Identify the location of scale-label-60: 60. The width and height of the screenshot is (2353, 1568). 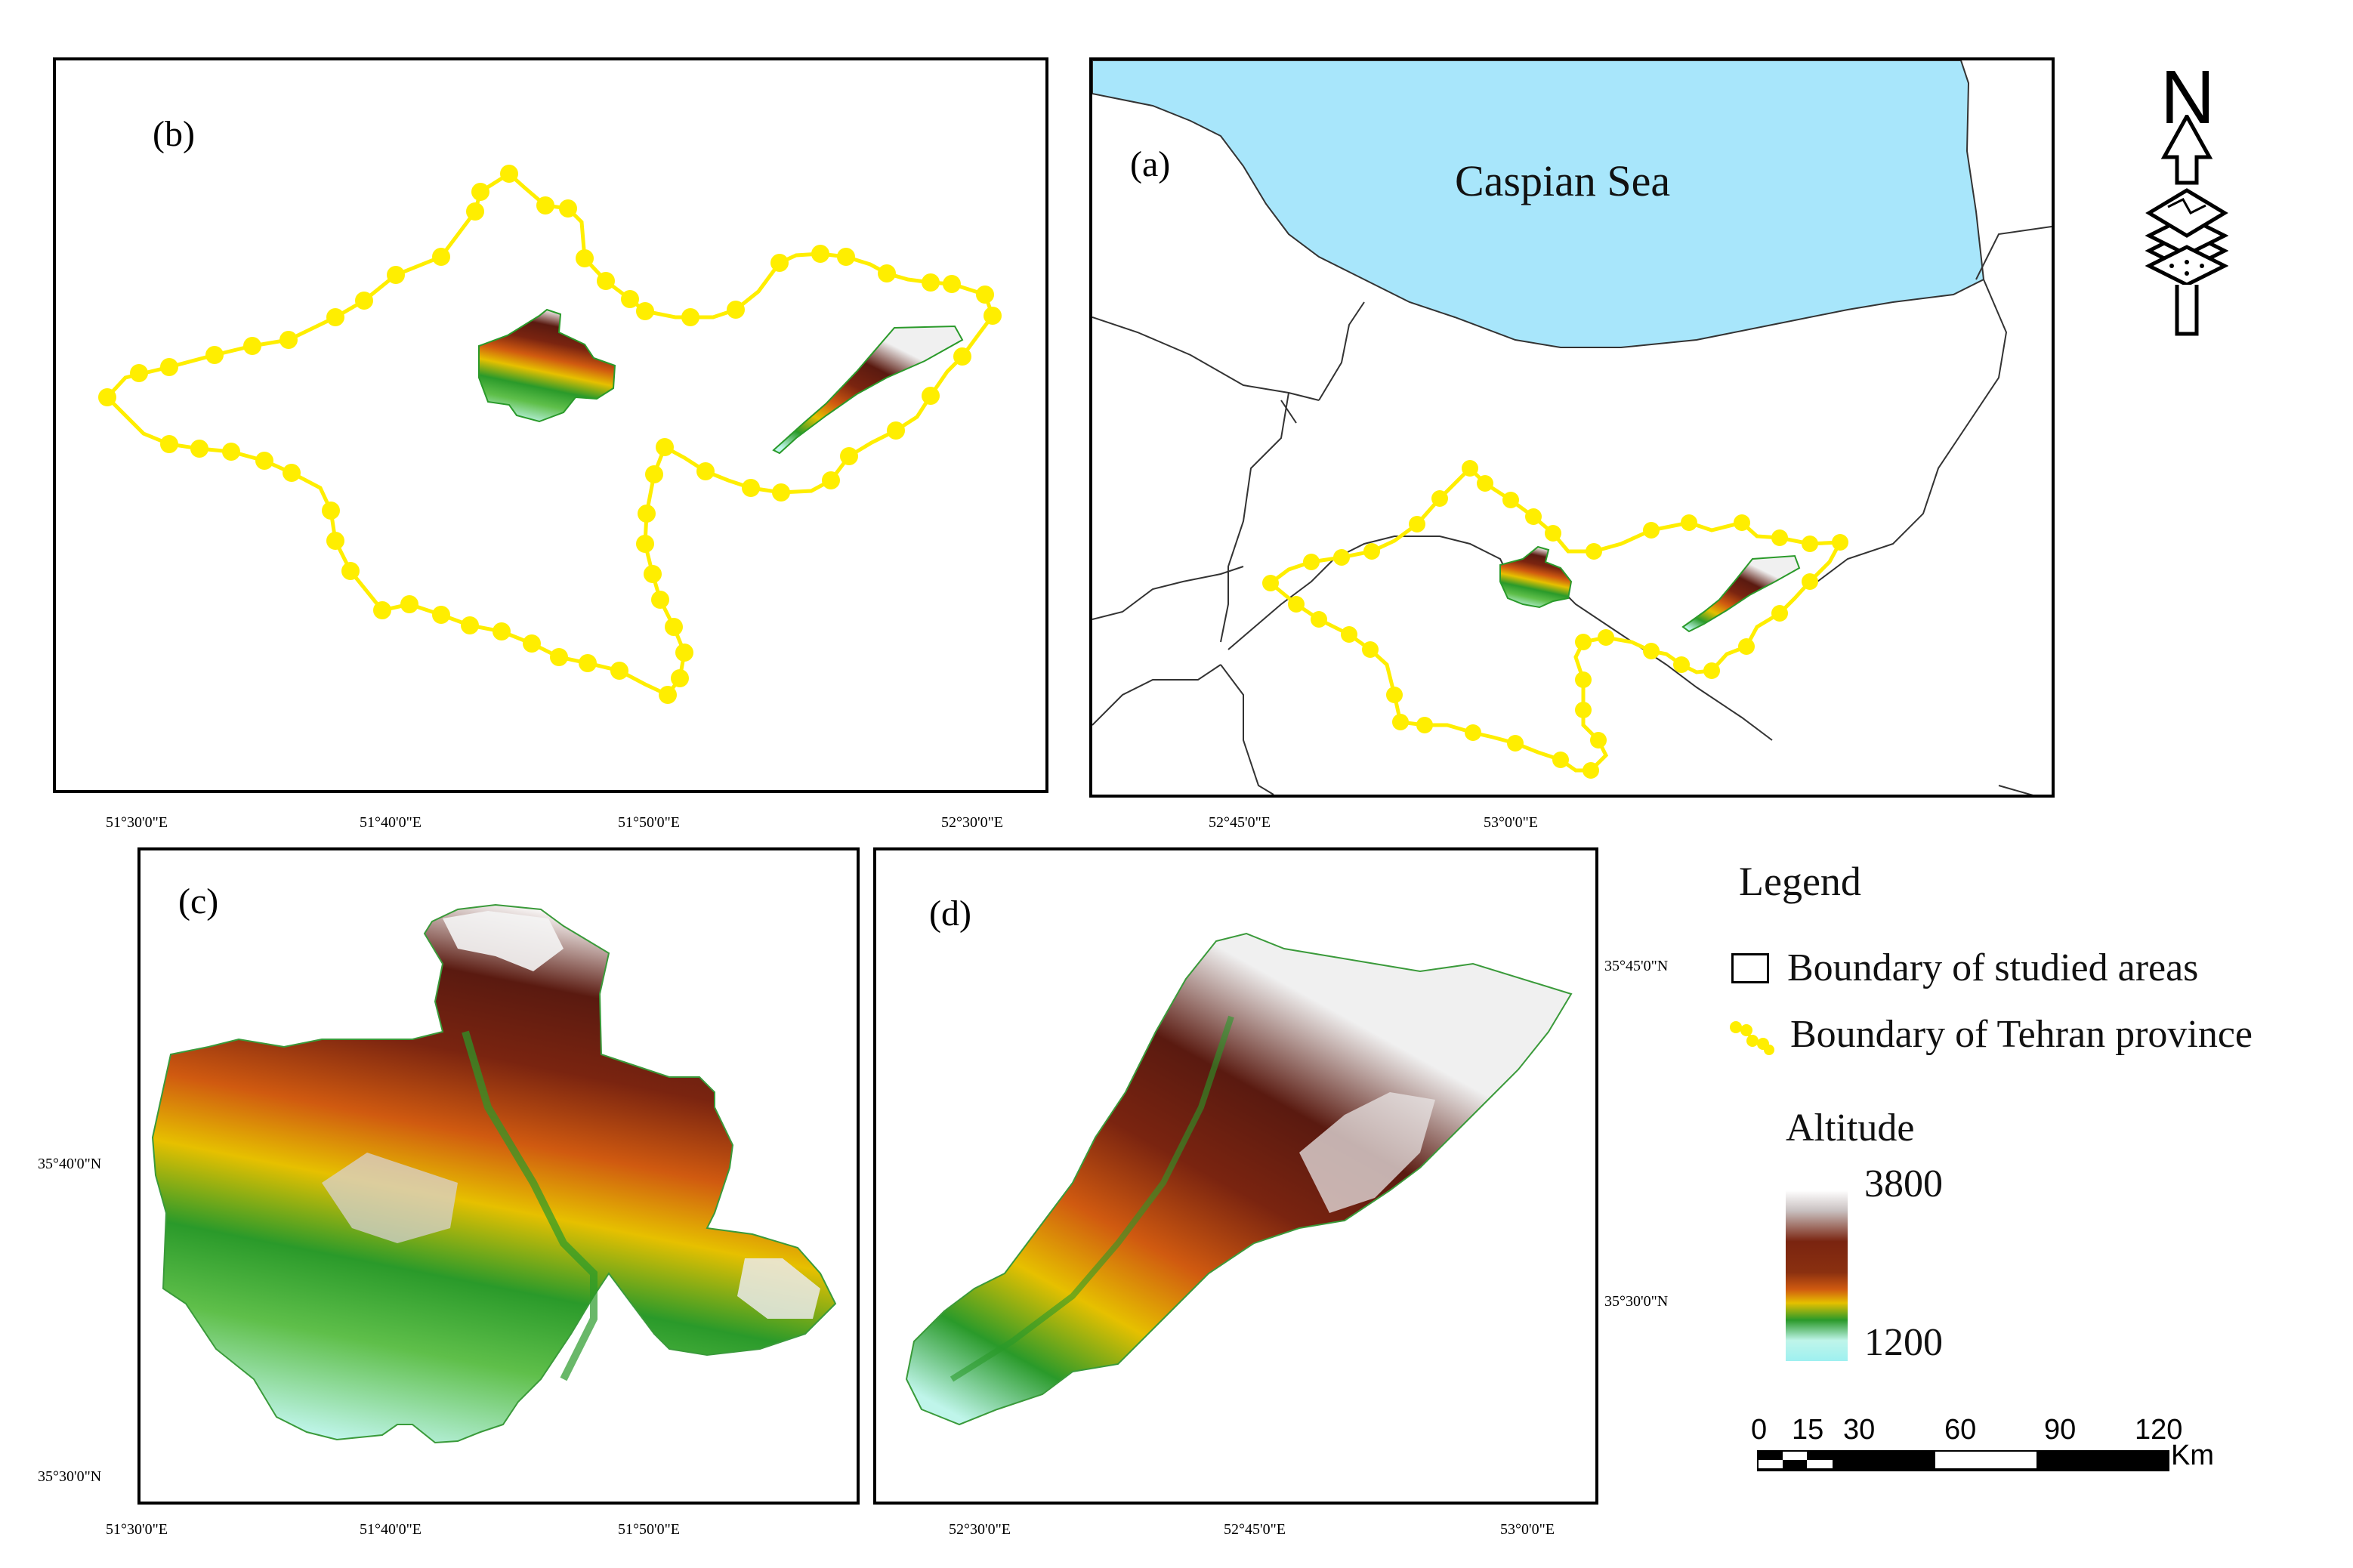
(1961, 1430).